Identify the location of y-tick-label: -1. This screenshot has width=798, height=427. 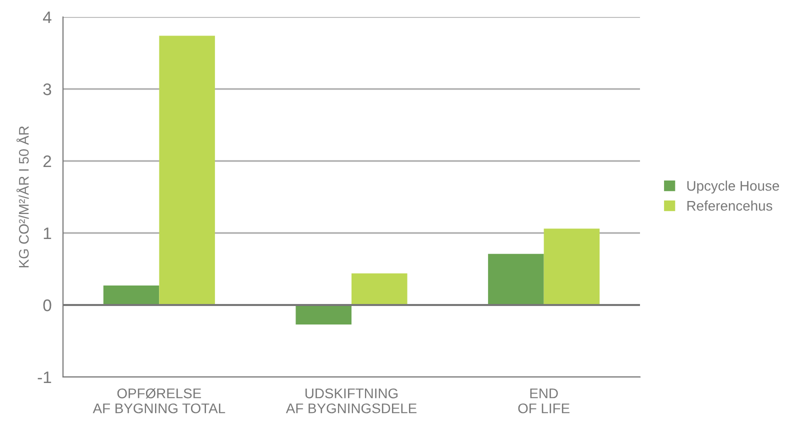
(45, 378).